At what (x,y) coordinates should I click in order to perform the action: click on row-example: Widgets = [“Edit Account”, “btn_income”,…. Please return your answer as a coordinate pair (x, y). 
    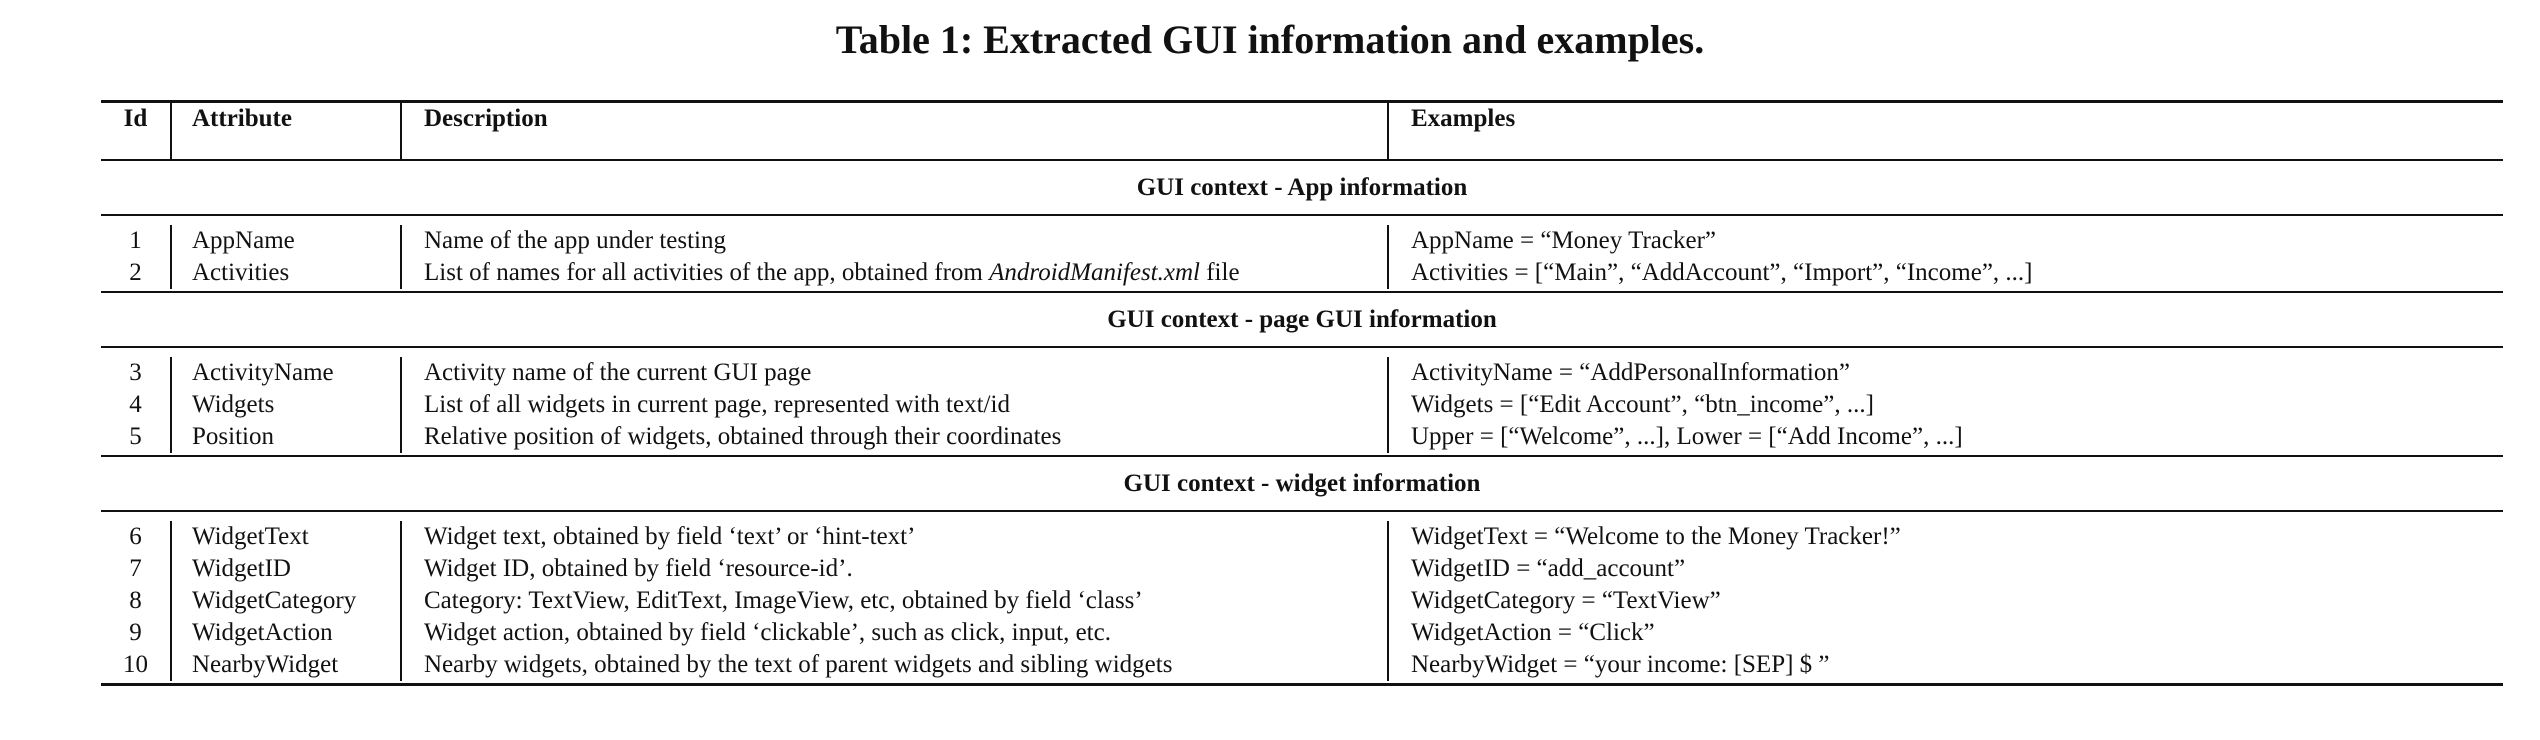
    Looking at the image, I should click on (1945, 405).